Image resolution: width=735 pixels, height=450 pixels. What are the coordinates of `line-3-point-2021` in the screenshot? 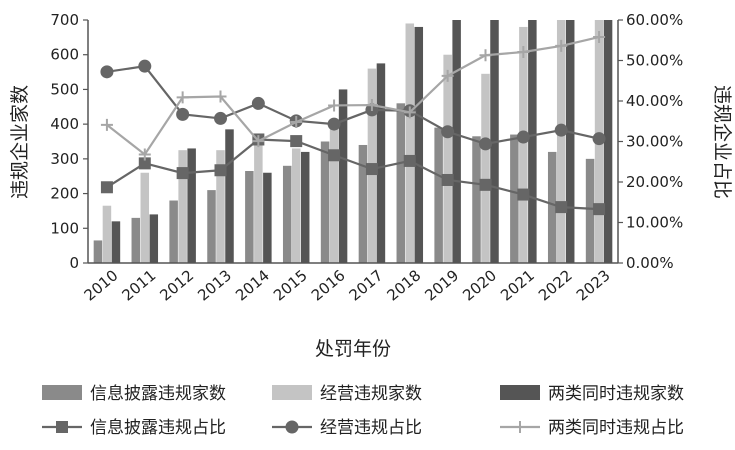 It's located at (523, 51).